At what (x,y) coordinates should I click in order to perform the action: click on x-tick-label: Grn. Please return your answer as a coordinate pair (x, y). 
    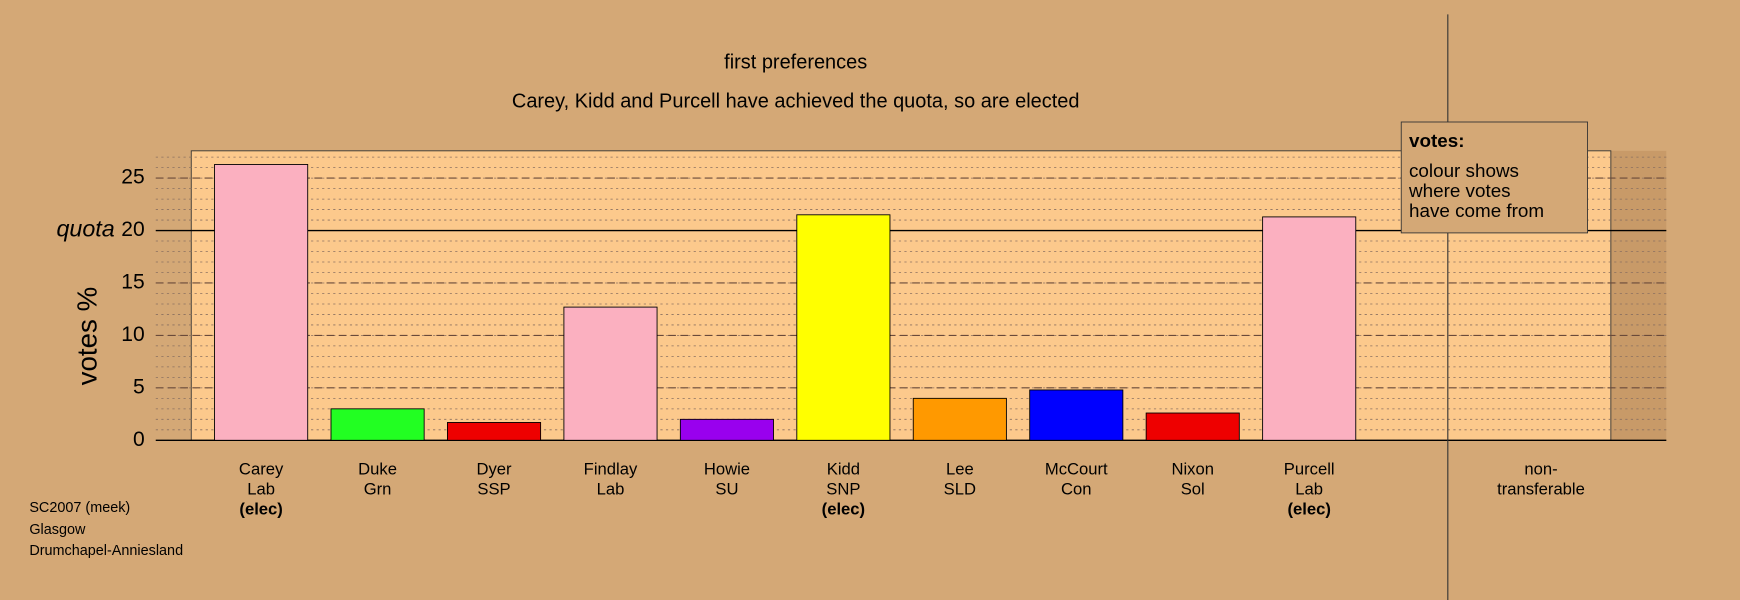
    Looking at the image, I should click on (378, 489).